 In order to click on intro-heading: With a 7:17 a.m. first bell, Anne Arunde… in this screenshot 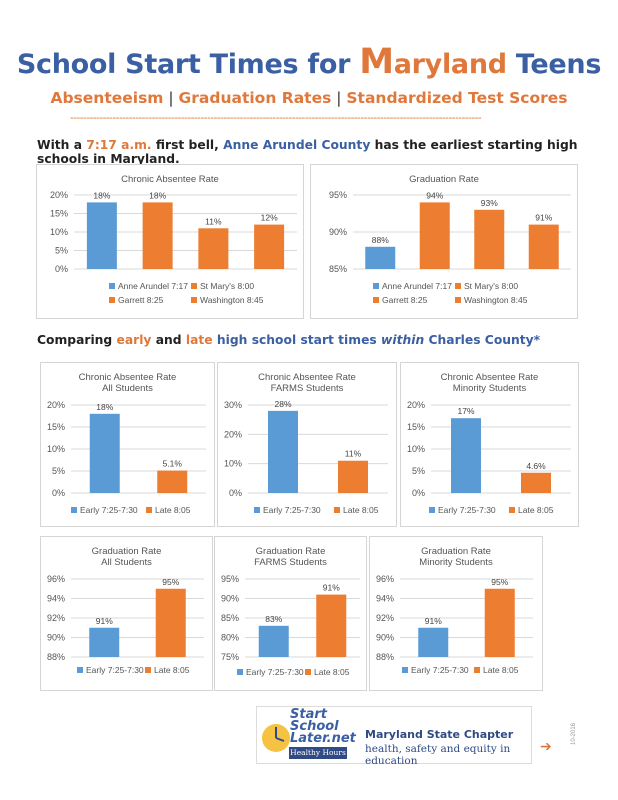, I will do `click(307, 152)`.